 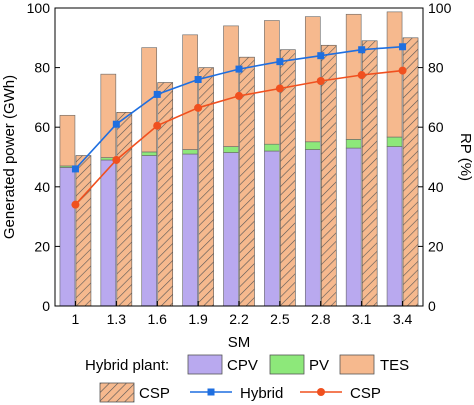 What do you see at coordinates (239, 342) in the screenshot?
I see `x-axis-label: SM` at bounding box center [239, 342].